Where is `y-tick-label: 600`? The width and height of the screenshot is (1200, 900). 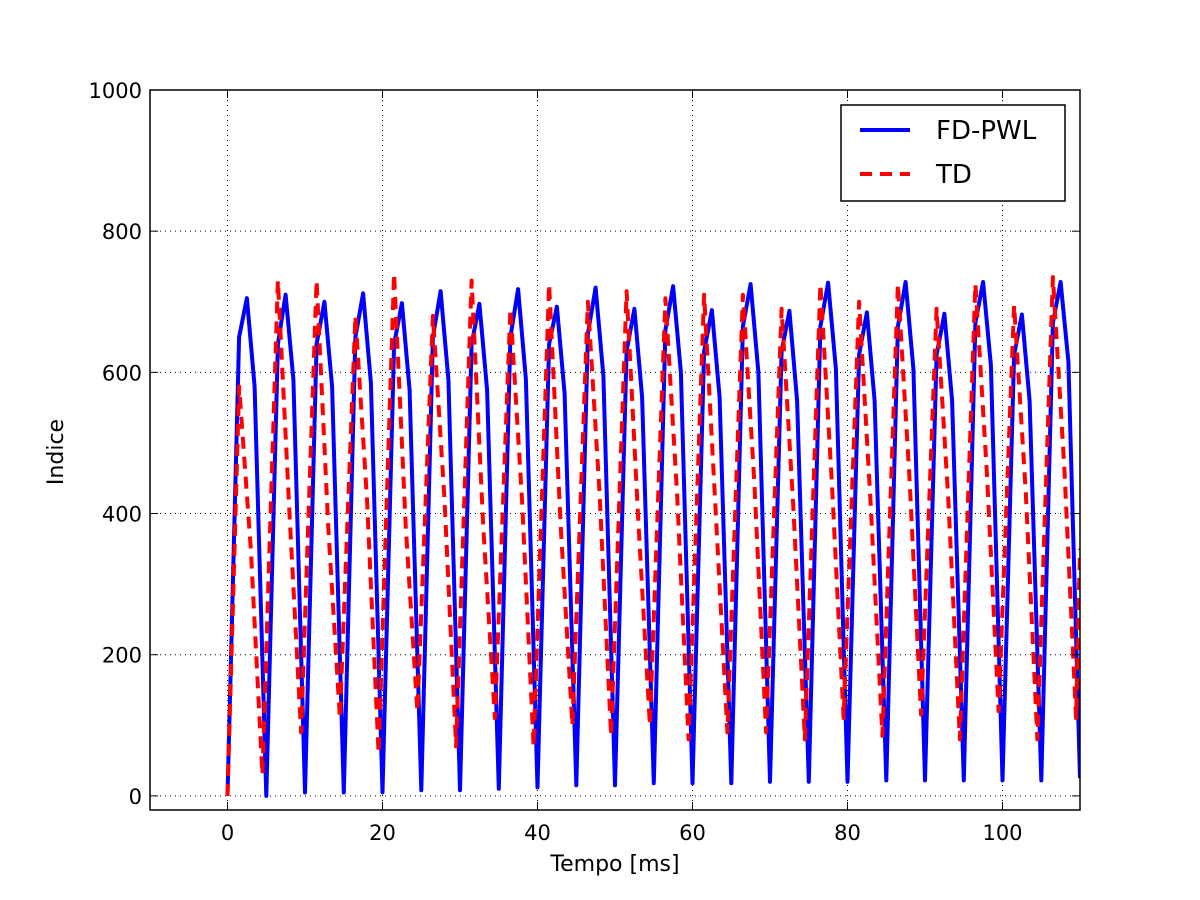 y-tick-label: 600 is located at coordinates (122, 373).